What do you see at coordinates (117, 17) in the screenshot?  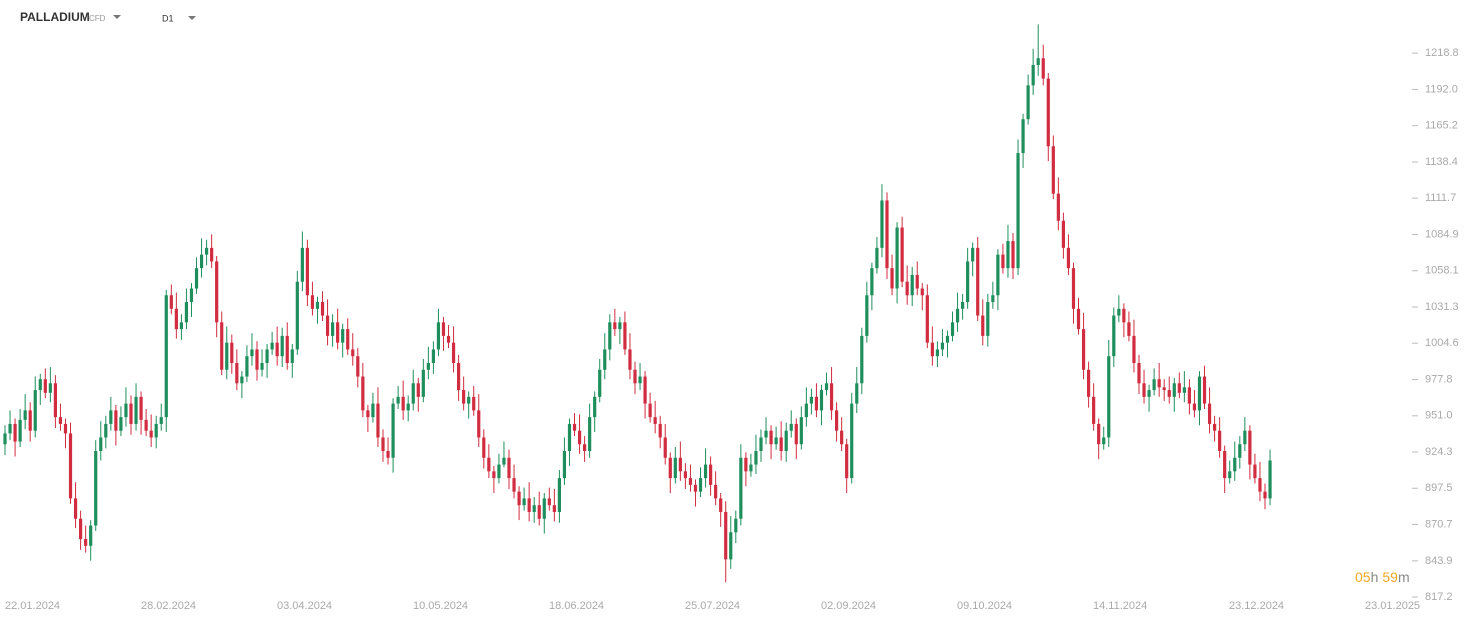 I see `instrument-dropdown` at bounding box center [117, 17].